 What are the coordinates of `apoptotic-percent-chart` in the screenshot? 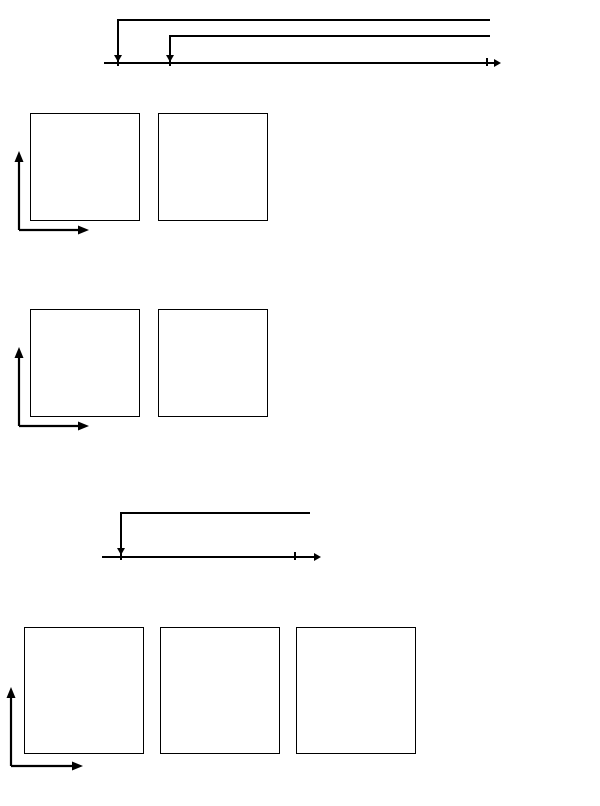 It's located at (359, 391).